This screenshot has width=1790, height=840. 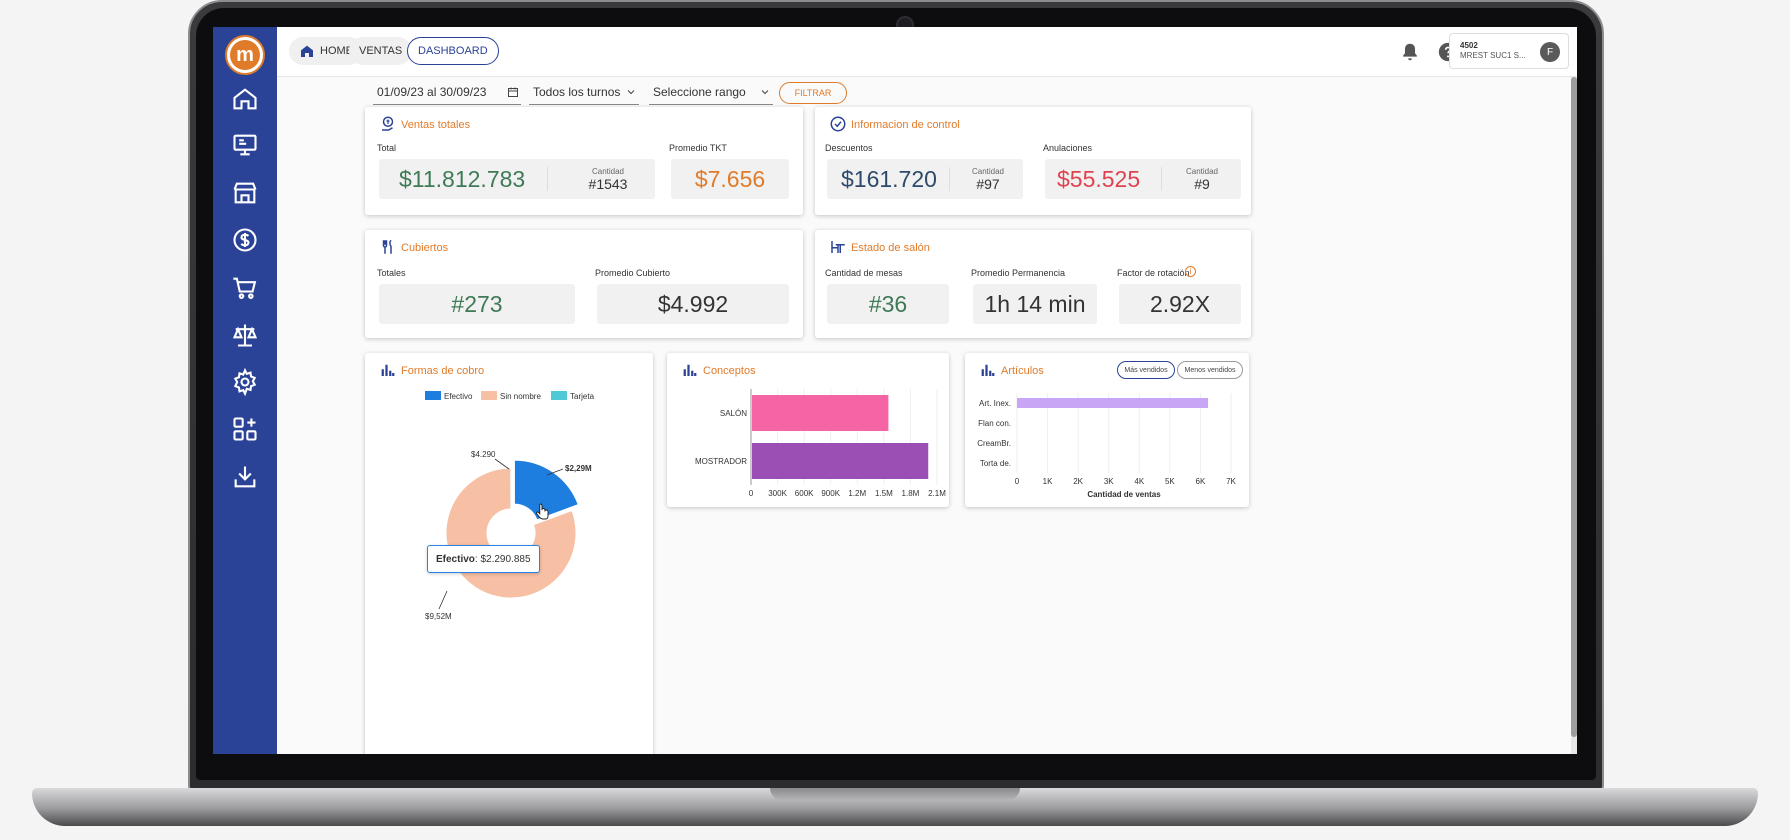 What do you see at coordinates (1231, 481) in the screenshot?
I see `x-tick-label: 7K` at bounding box center [1231, 481].